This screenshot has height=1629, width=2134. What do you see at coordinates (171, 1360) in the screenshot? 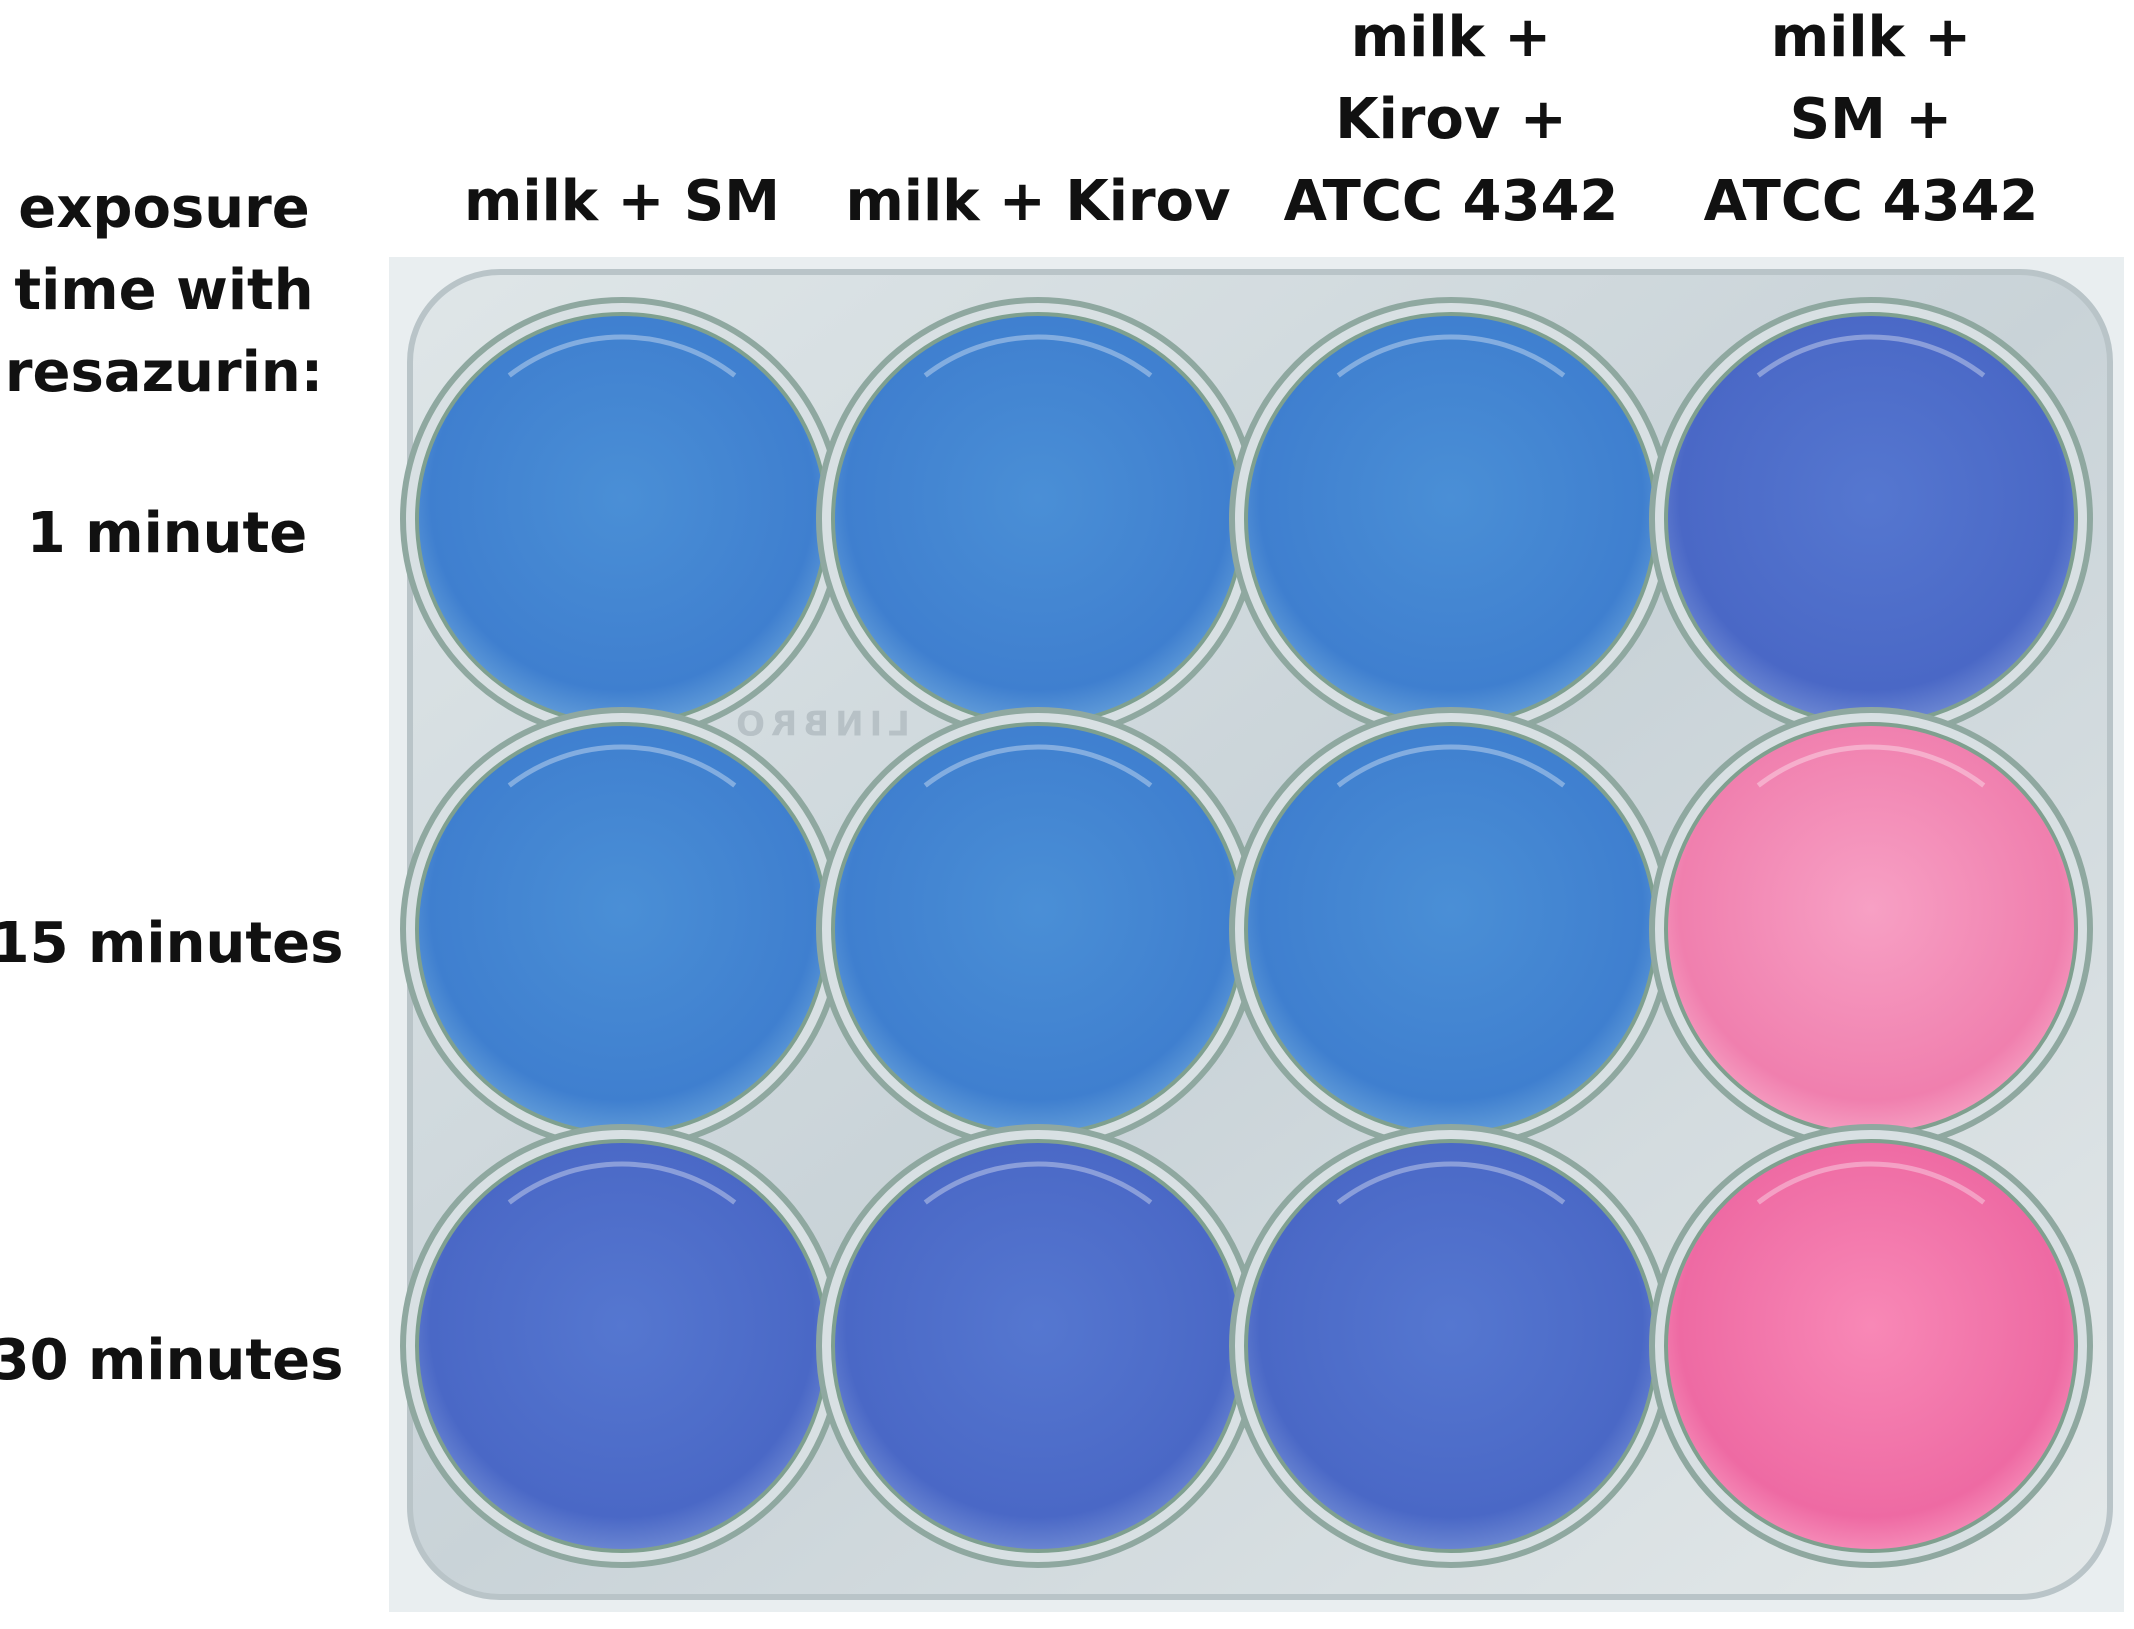
I see `row-label: 30 minutes` at bounding box center [171, 1360].